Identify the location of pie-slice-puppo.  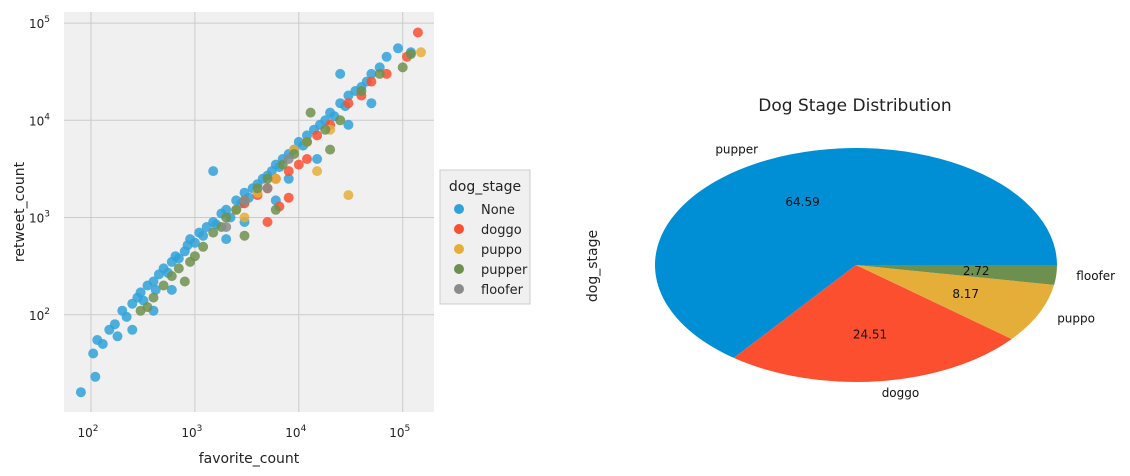
(955, 302).